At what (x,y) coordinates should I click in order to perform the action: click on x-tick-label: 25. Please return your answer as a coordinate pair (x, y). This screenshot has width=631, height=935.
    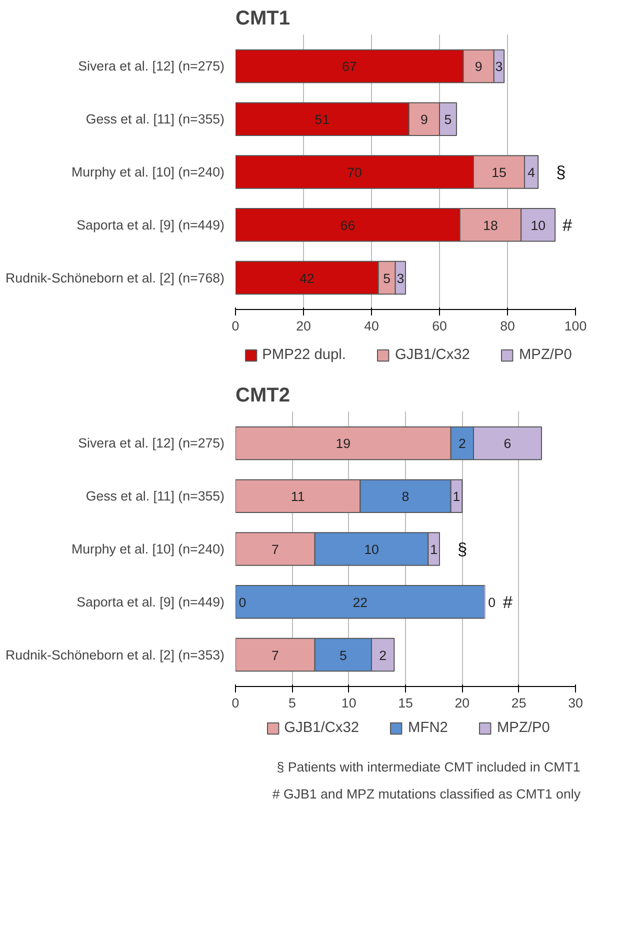
    Looking at the image, I should click on (518, 703).